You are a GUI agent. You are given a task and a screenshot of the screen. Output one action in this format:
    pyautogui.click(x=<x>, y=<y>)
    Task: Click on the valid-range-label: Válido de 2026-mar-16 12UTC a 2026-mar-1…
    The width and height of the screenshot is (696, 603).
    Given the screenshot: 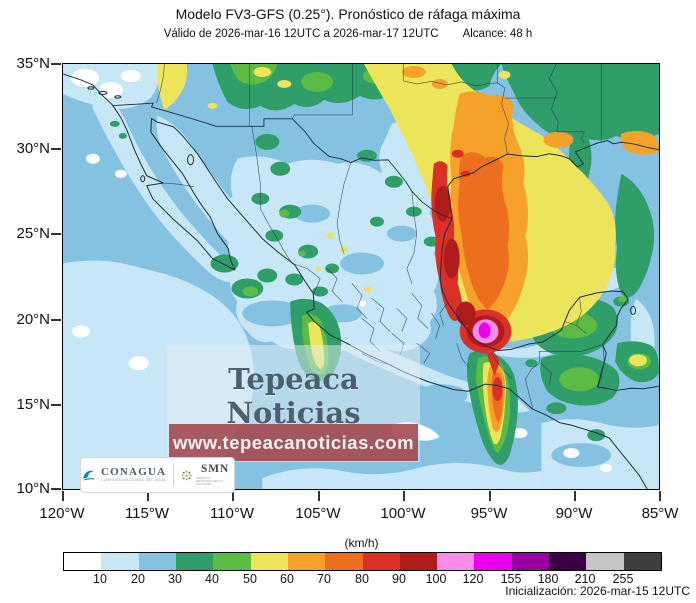 What is the action you would take?
    pyautogui.click(x=301, y=34)
    